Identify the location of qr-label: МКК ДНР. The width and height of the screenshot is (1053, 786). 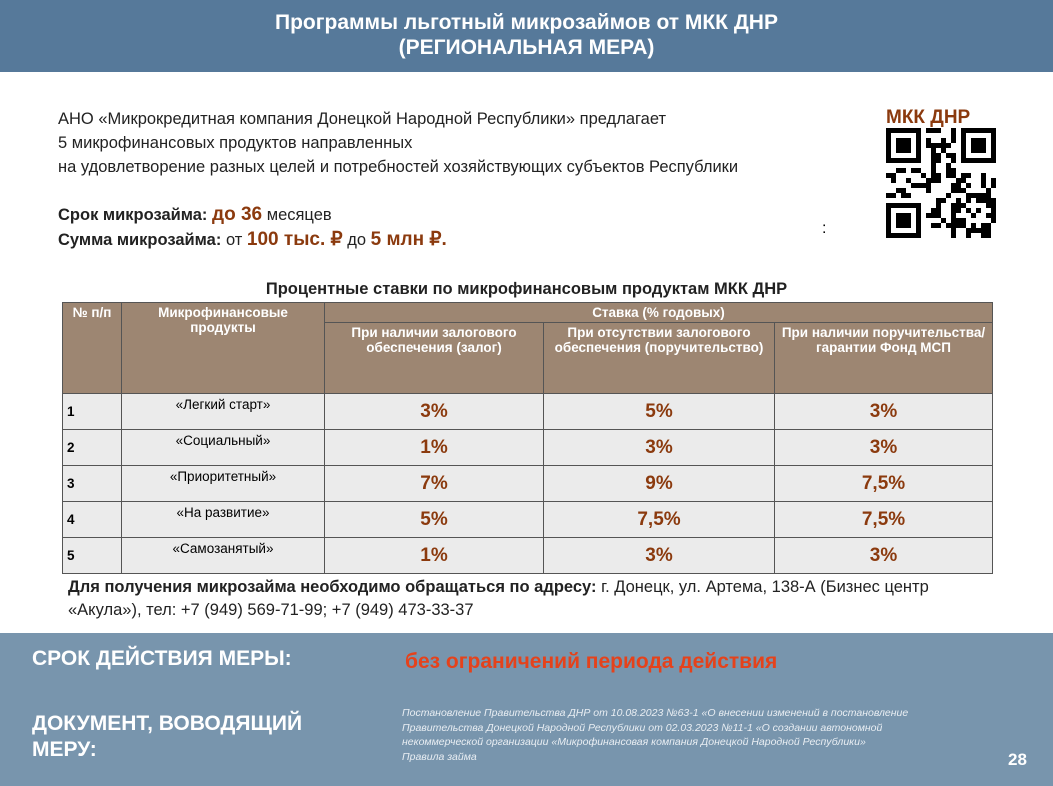
(928, 117).